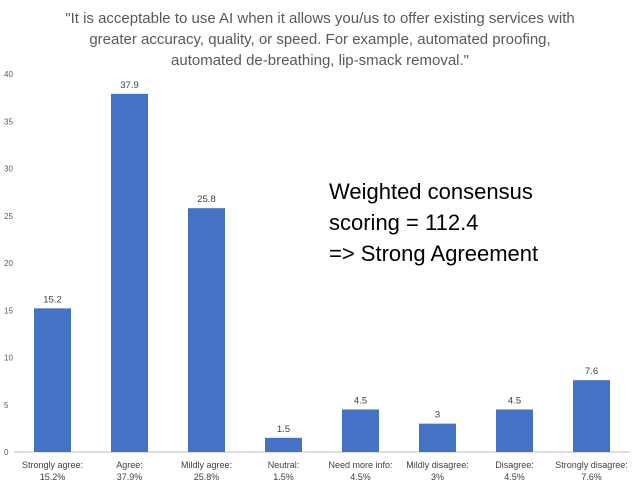 Image resolution: width=640 pixels, height=491 pixels. What do you see at coordinates (8, 216) in the screenshot?
I see `y-tick-label: 25` at bounding box center [8, 216].